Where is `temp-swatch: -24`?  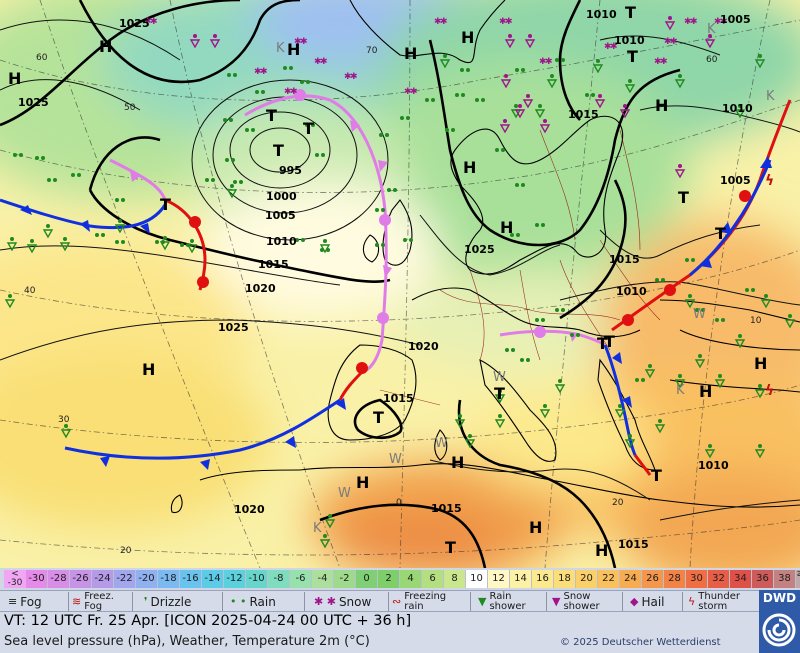
temp-swatch: -24 is located at coordinates (103, 579).